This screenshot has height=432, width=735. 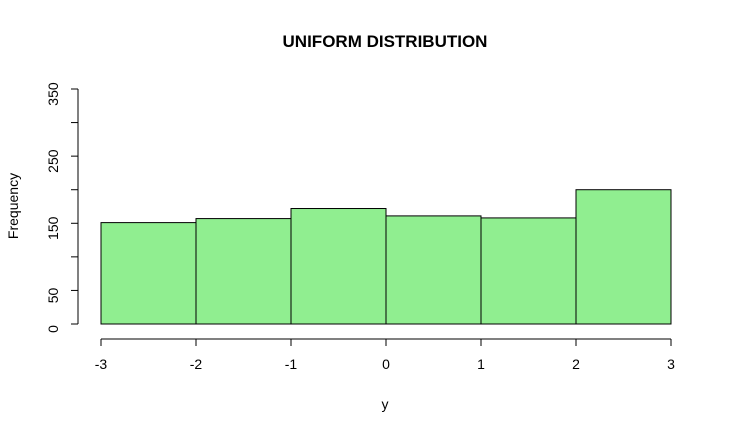 I want to click on x-tick-label: -2, so click(x=196, y=364).